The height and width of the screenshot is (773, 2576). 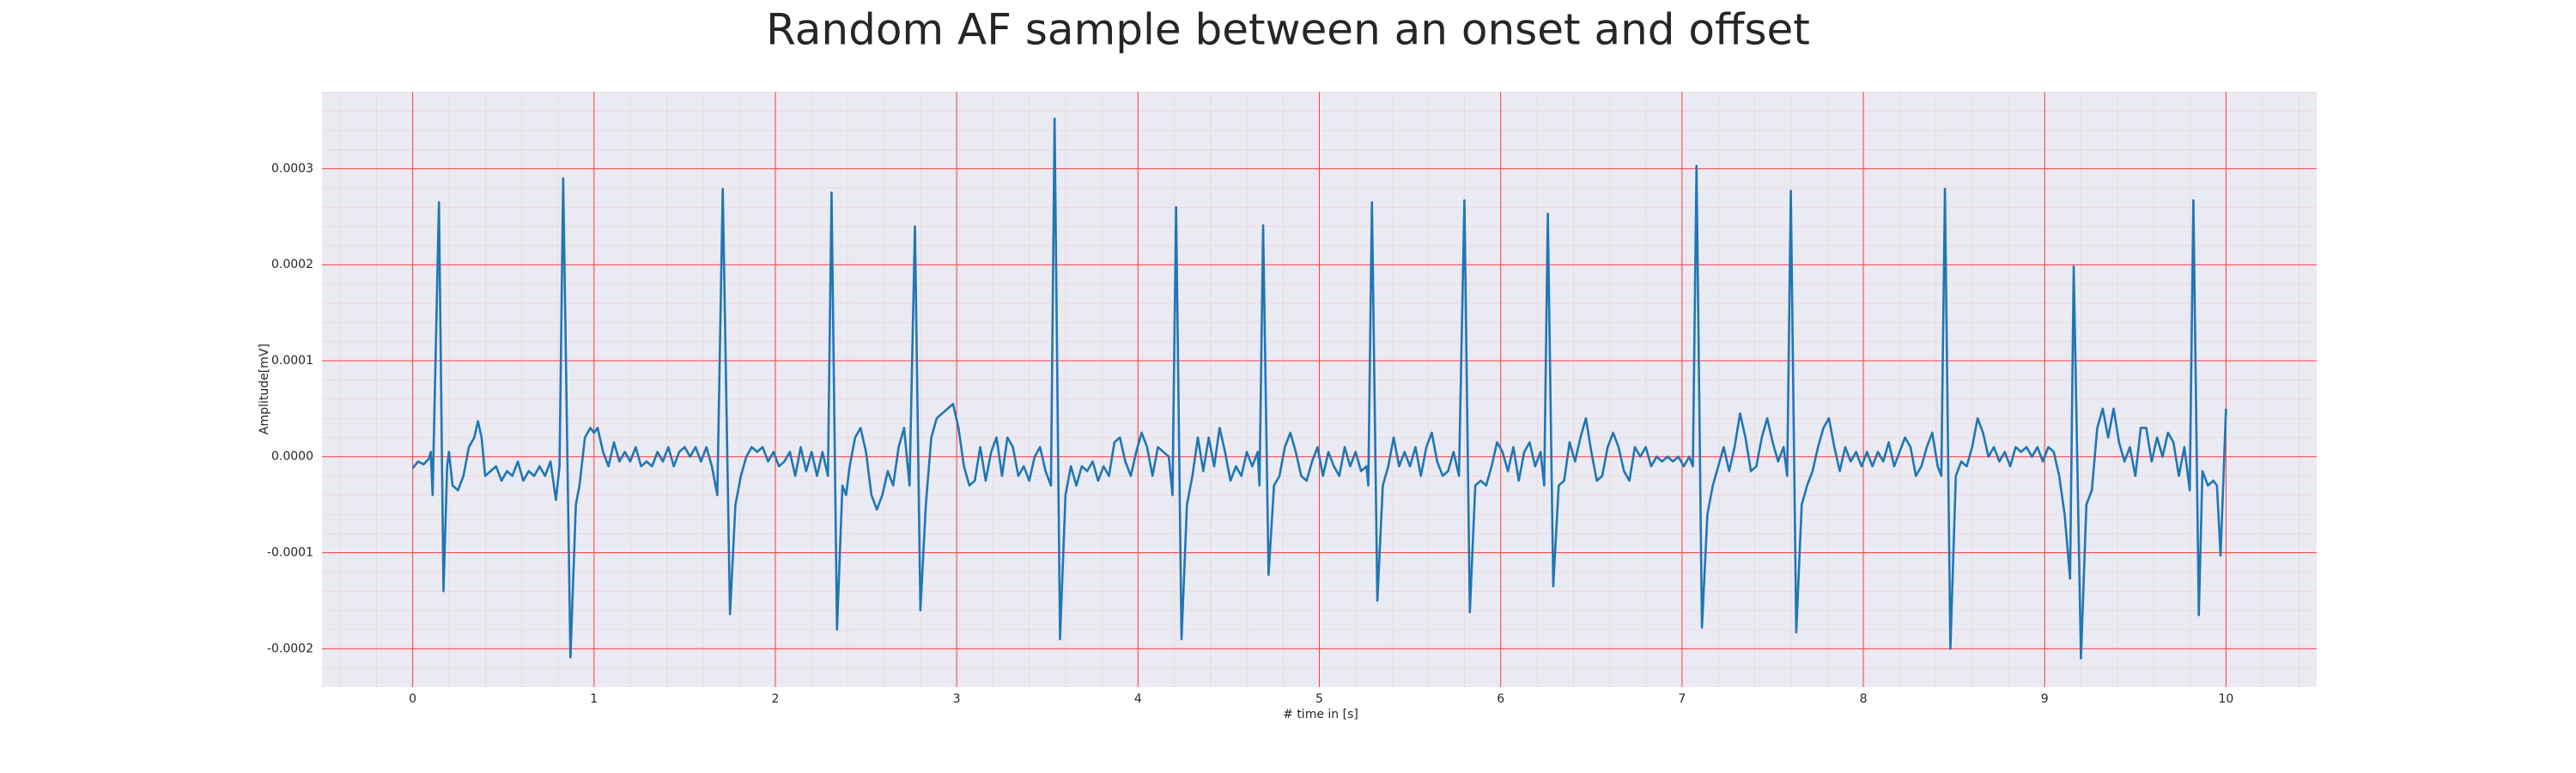 I want to click on x-tick-label: 9, so click(x=2045, y=699).